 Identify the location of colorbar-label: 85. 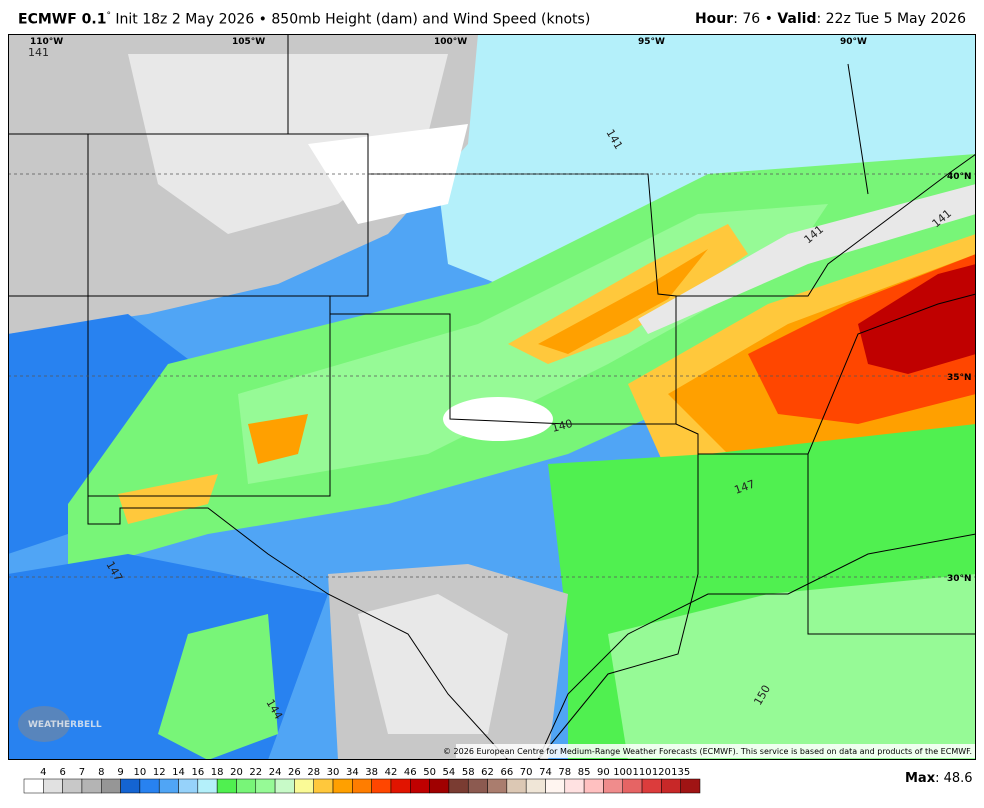
(584, 772).